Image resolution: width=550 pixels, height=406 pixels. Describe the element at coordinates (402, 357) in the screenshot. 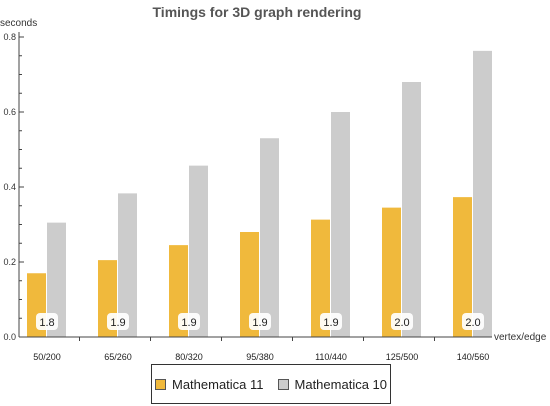

I see `x-tick-label: 125/500` at that location.